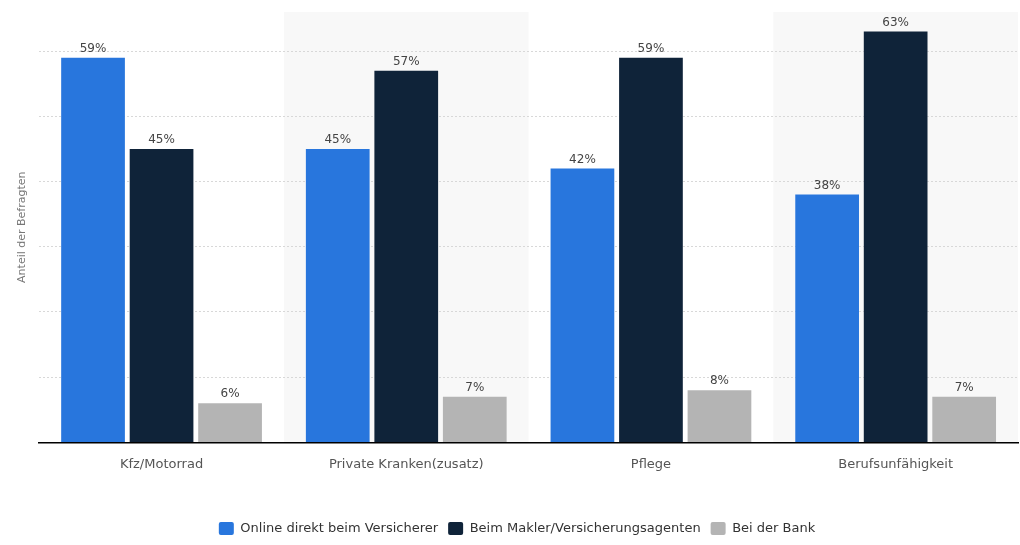 Image resolution: width=1020 pixels, height=545 pixels. Describe the element at coordinates (339, 527) in the screenshot. I see `legend-label: Online direkt beim Versicherer` at that location.